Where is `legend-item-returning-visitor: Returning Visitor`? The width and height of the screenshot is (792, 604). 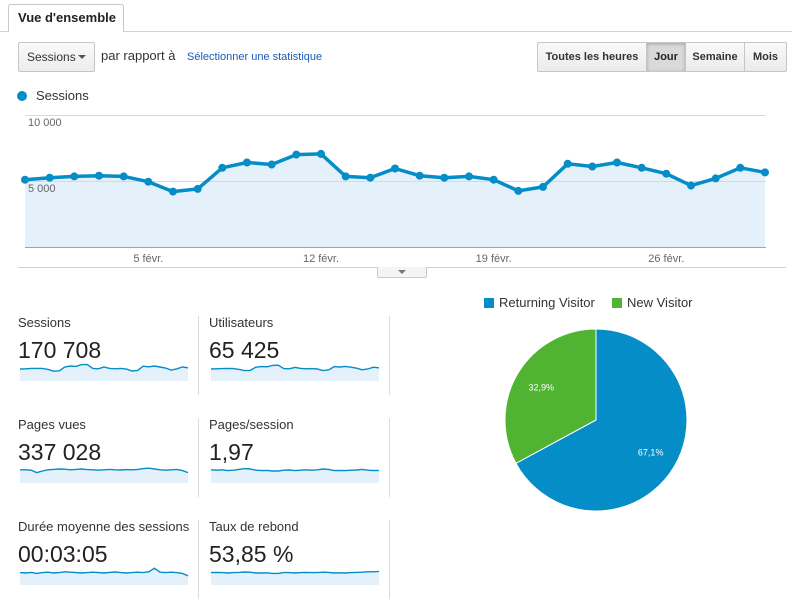 legend-item-returning-visitor: Returning Visitor is located at coordinates (539, 303).